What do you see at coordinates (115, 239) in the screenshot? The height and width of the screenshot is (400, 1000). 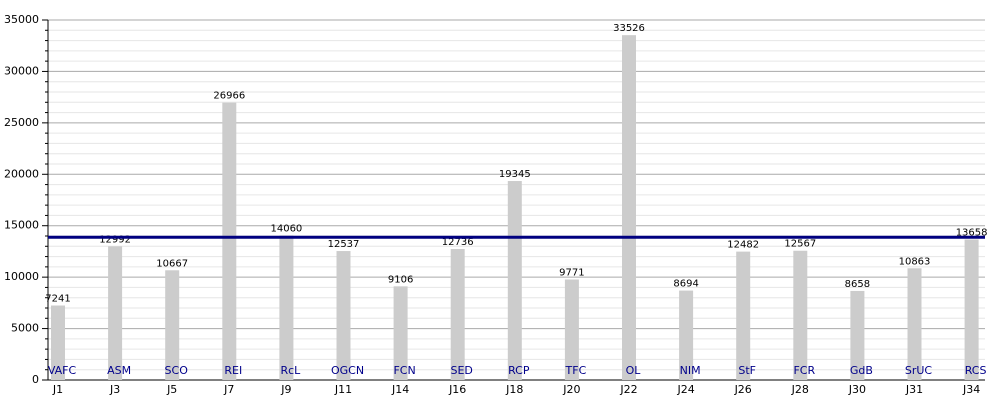 I see `value-label: 12992` at bounding box center [115, 239].